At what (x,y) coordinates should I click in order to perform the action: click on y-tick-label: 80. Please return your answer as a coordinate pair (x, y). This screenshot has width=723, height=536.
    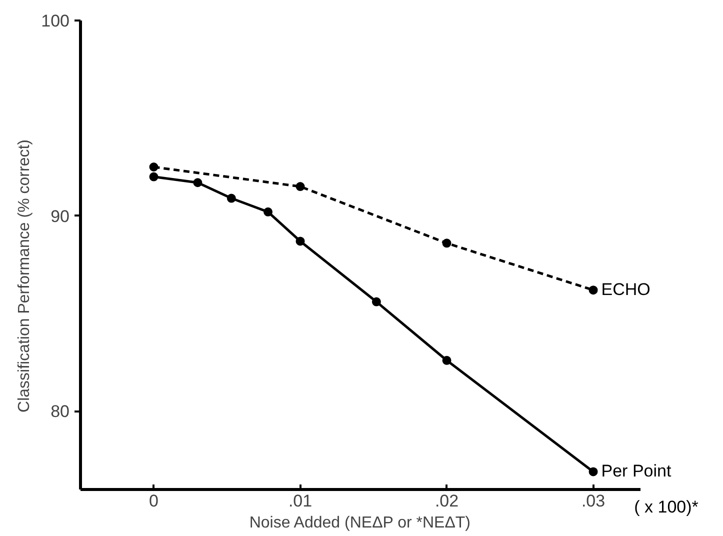
    Looking at the image, I should click on (60, 412).